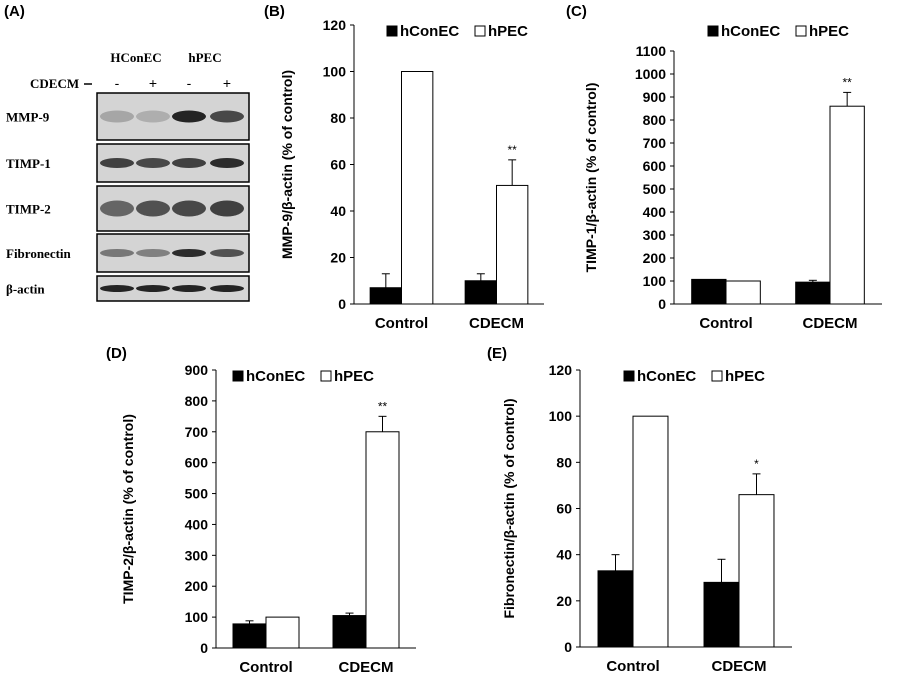 This screenshot has height=673, width=906. I want to click on y-tick-label: 0, so click(204, 648).